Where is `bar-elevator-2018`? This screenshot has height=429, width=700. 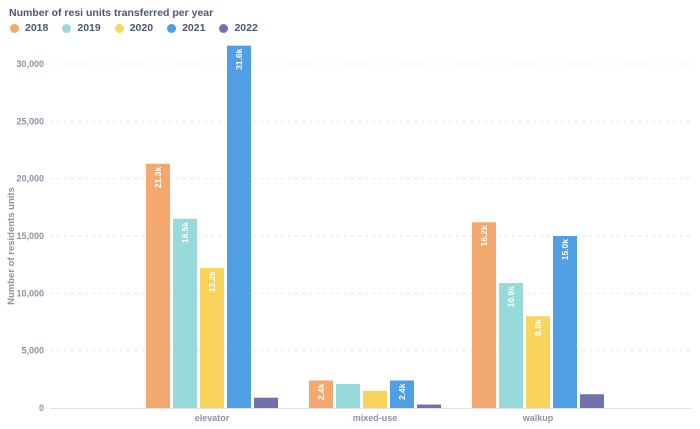
bar-elevator-2018 is located at coordinates (158, 285).